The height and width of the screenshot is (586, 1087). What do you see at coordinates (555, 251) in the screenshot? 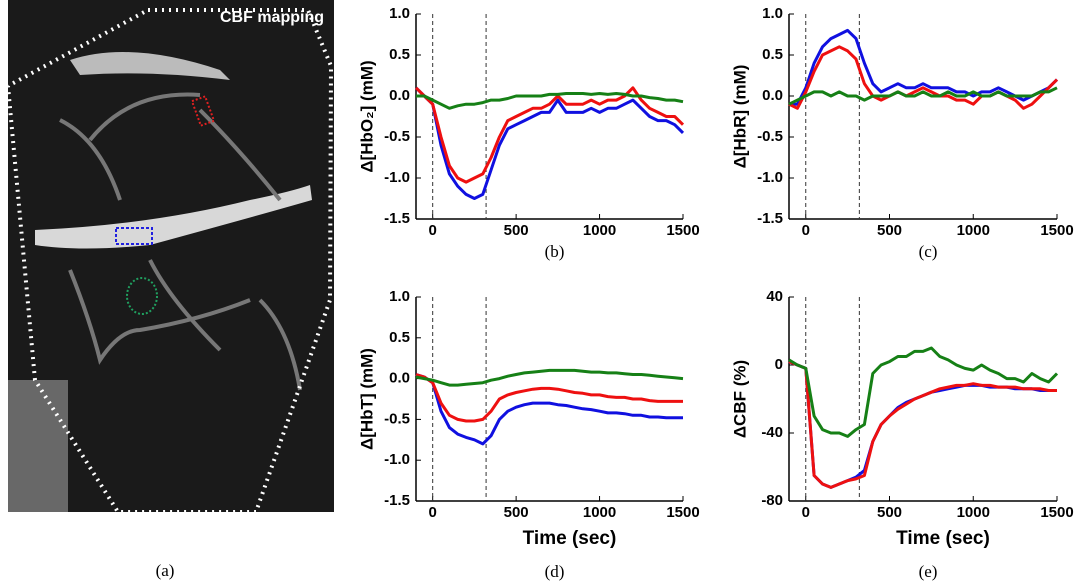
I see `caption: (b)` at bounding box center [555, 251].